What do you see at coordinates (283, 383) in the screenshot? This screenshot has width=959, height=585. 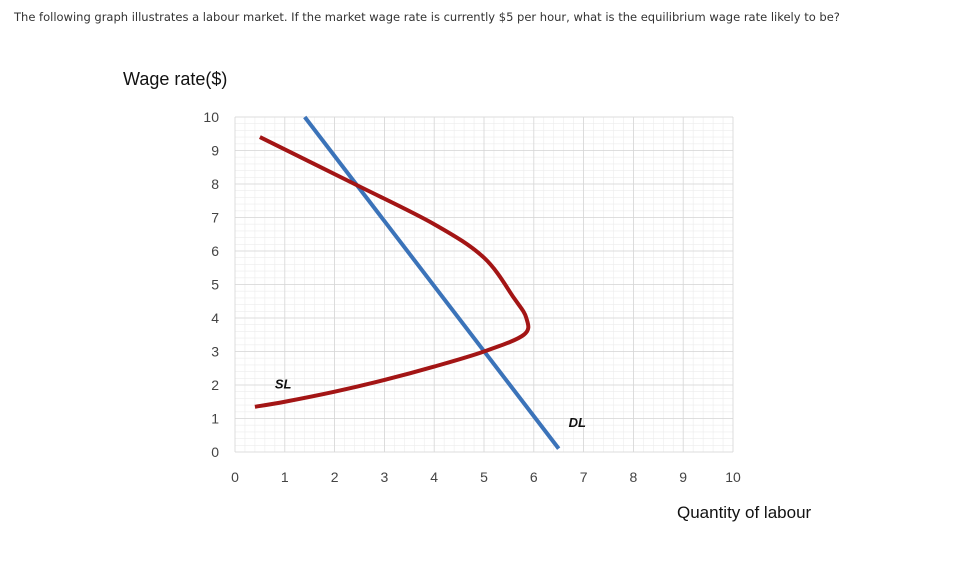 I see `curve-label-sl: SL` at bounding box center [283, 383].